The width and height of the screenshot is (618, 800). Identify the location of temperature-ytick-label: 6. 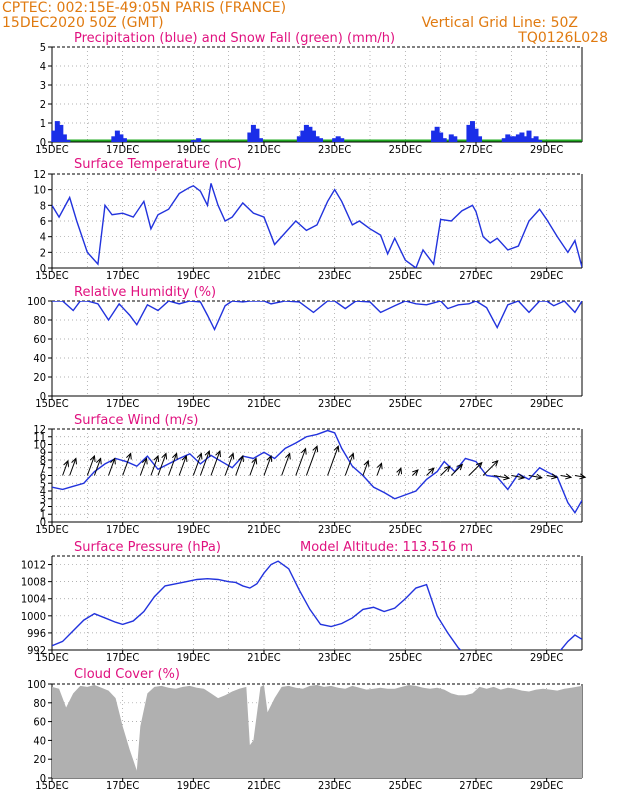
(43, 221).